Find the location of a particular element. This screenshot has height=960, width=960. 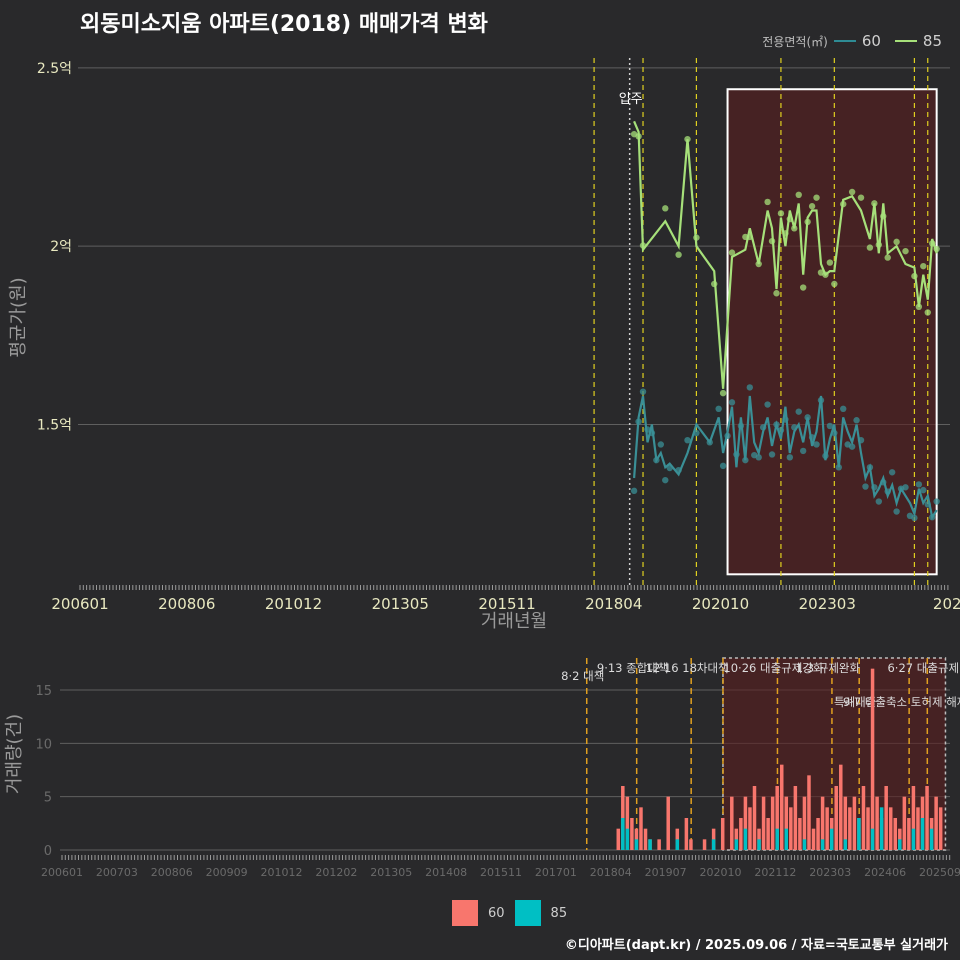

x-tick-label: 2025 is located at coordinates (946, 604).